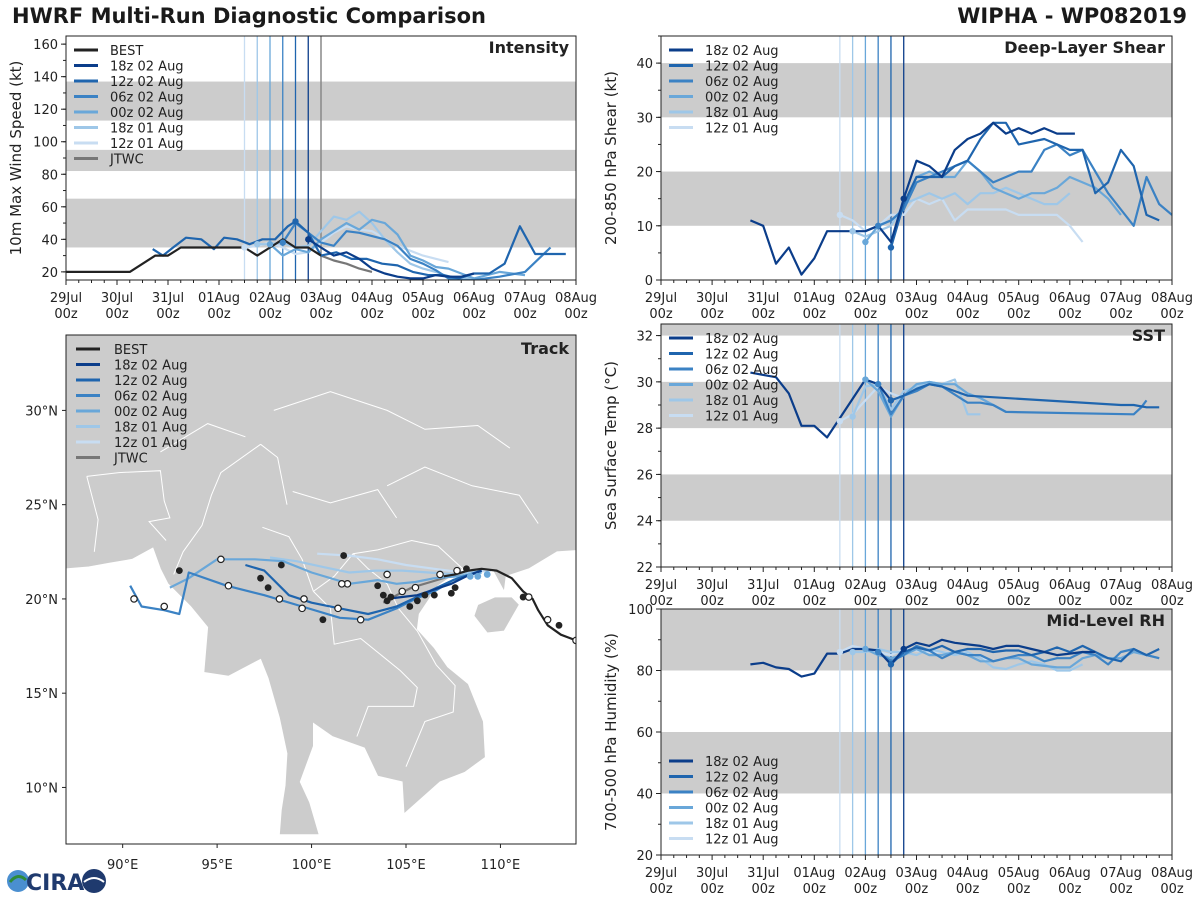 The height and width of the screenshot is (900, 1200). Describe the element at coordinates (661, 585) in the screenshot. I see `sst-xtick-date: 29Jul` at that location.